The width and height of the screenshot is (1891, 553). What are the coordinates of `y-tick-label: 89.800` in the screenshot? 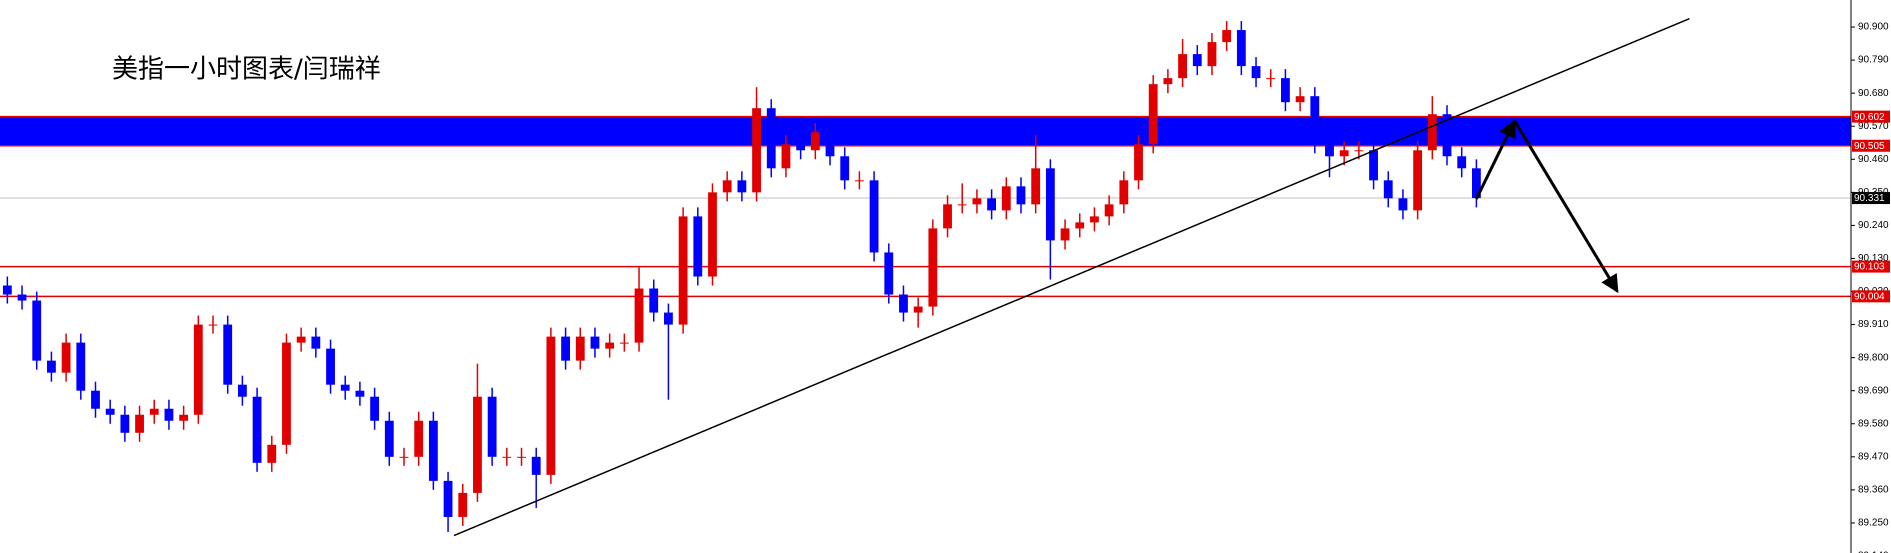 It's located at (1873, 357).